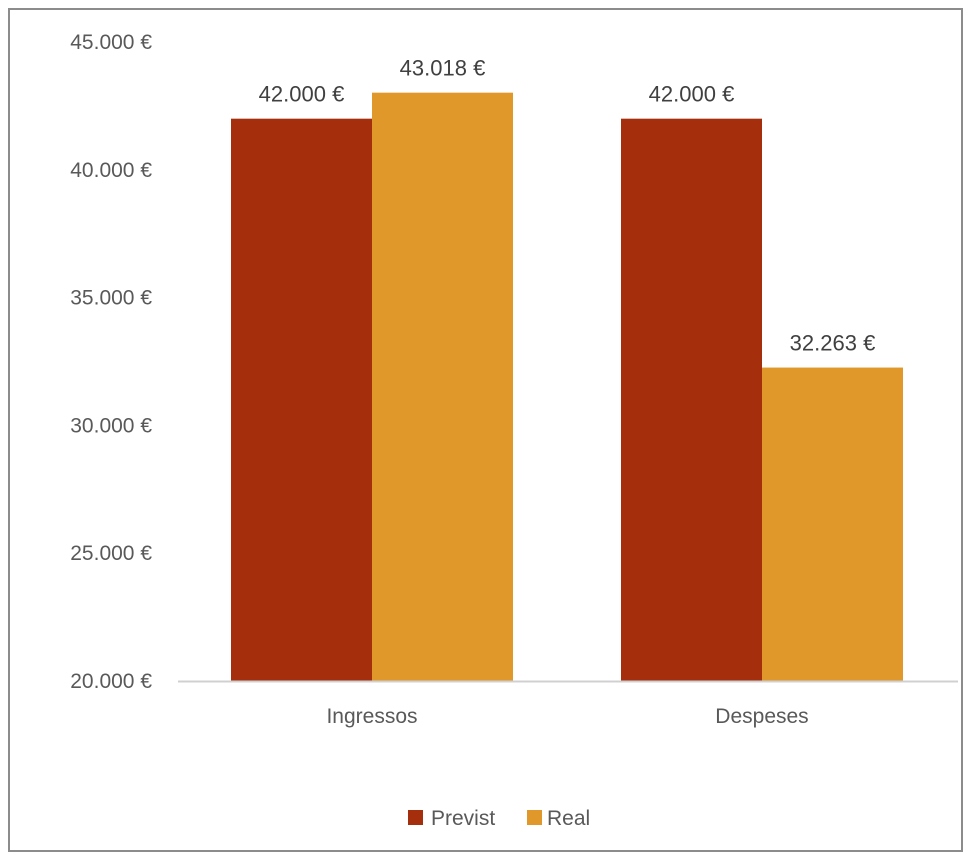 The width and height of the screenshot is (967, 856). Describe the element at coordinates (415, 817) in the screenshot. I see `legend-swatch-previst` at that location.